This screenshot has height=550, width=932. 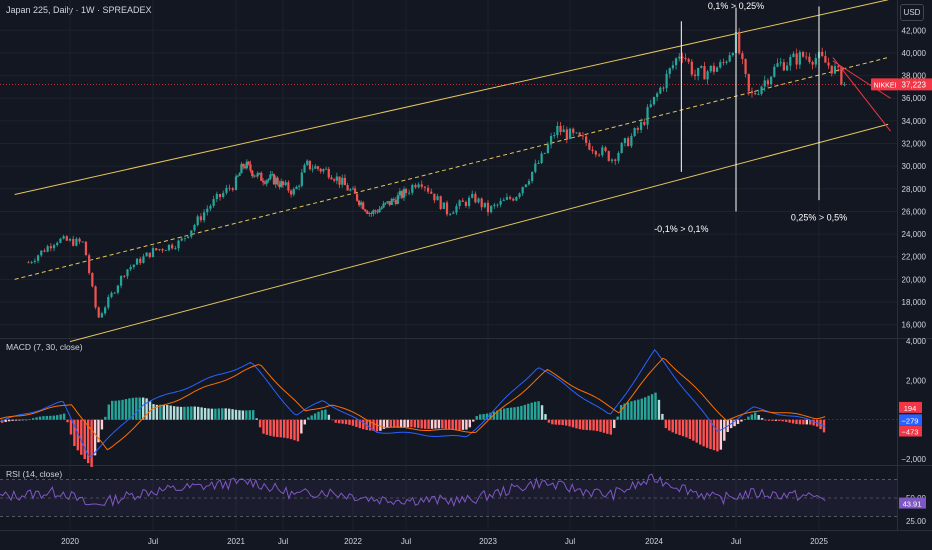 I want to click on price-tick-label: 34,000, so click(x=914, y=121).